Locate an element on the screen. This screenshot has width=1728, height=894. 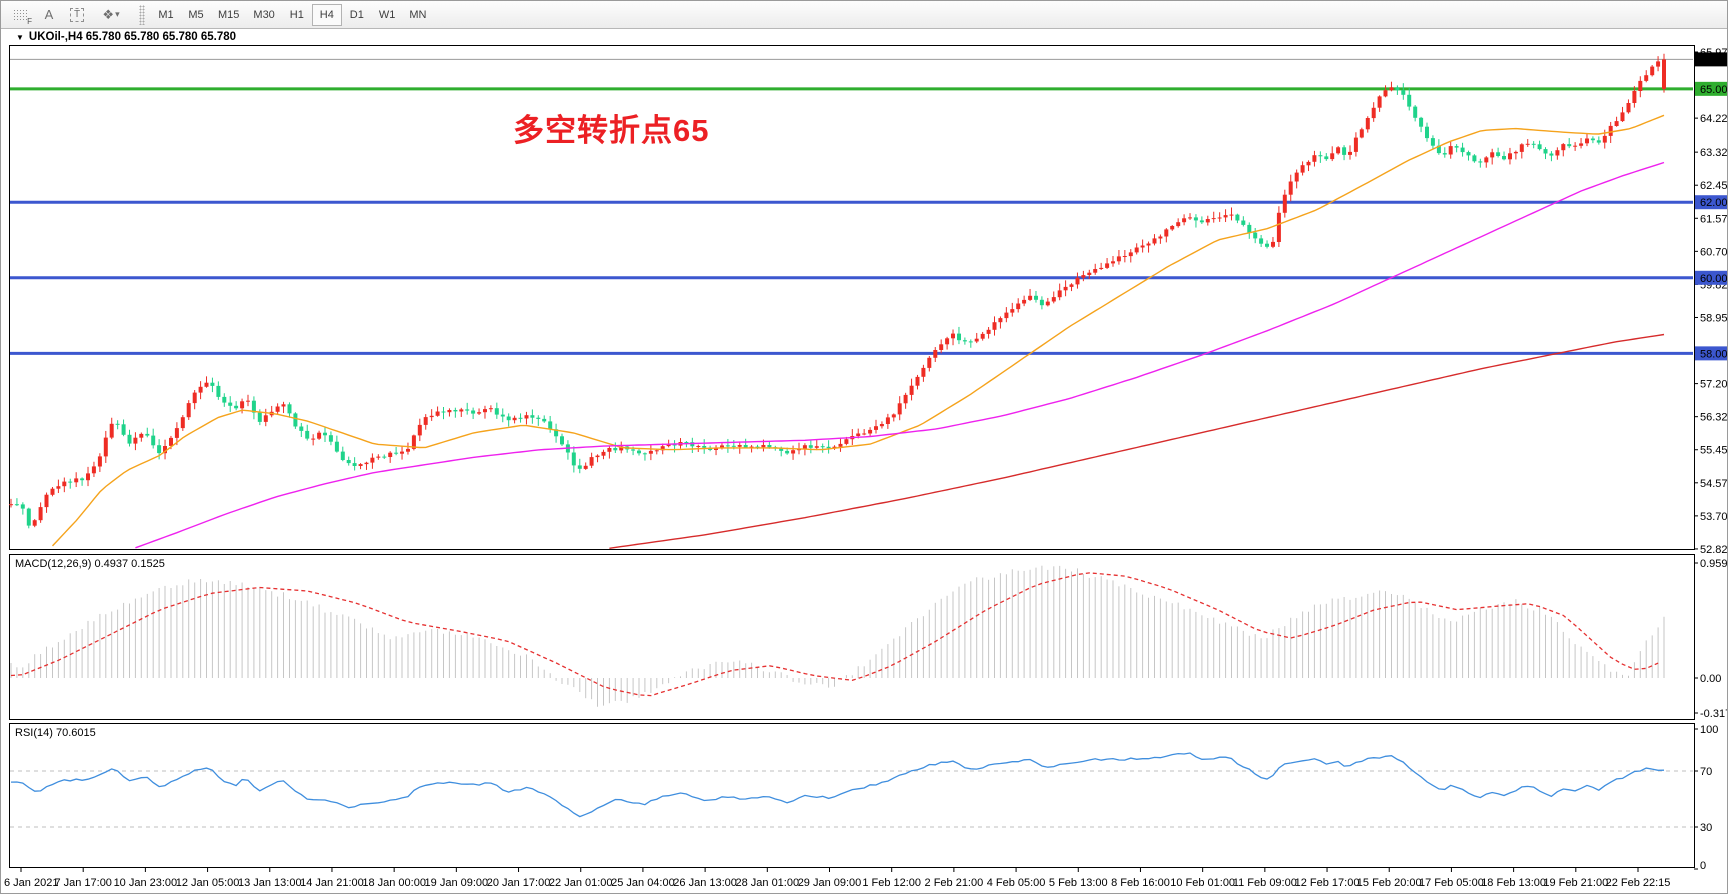
svg-text: 28 Jan 01:00 is located at coordinates (767, 883).